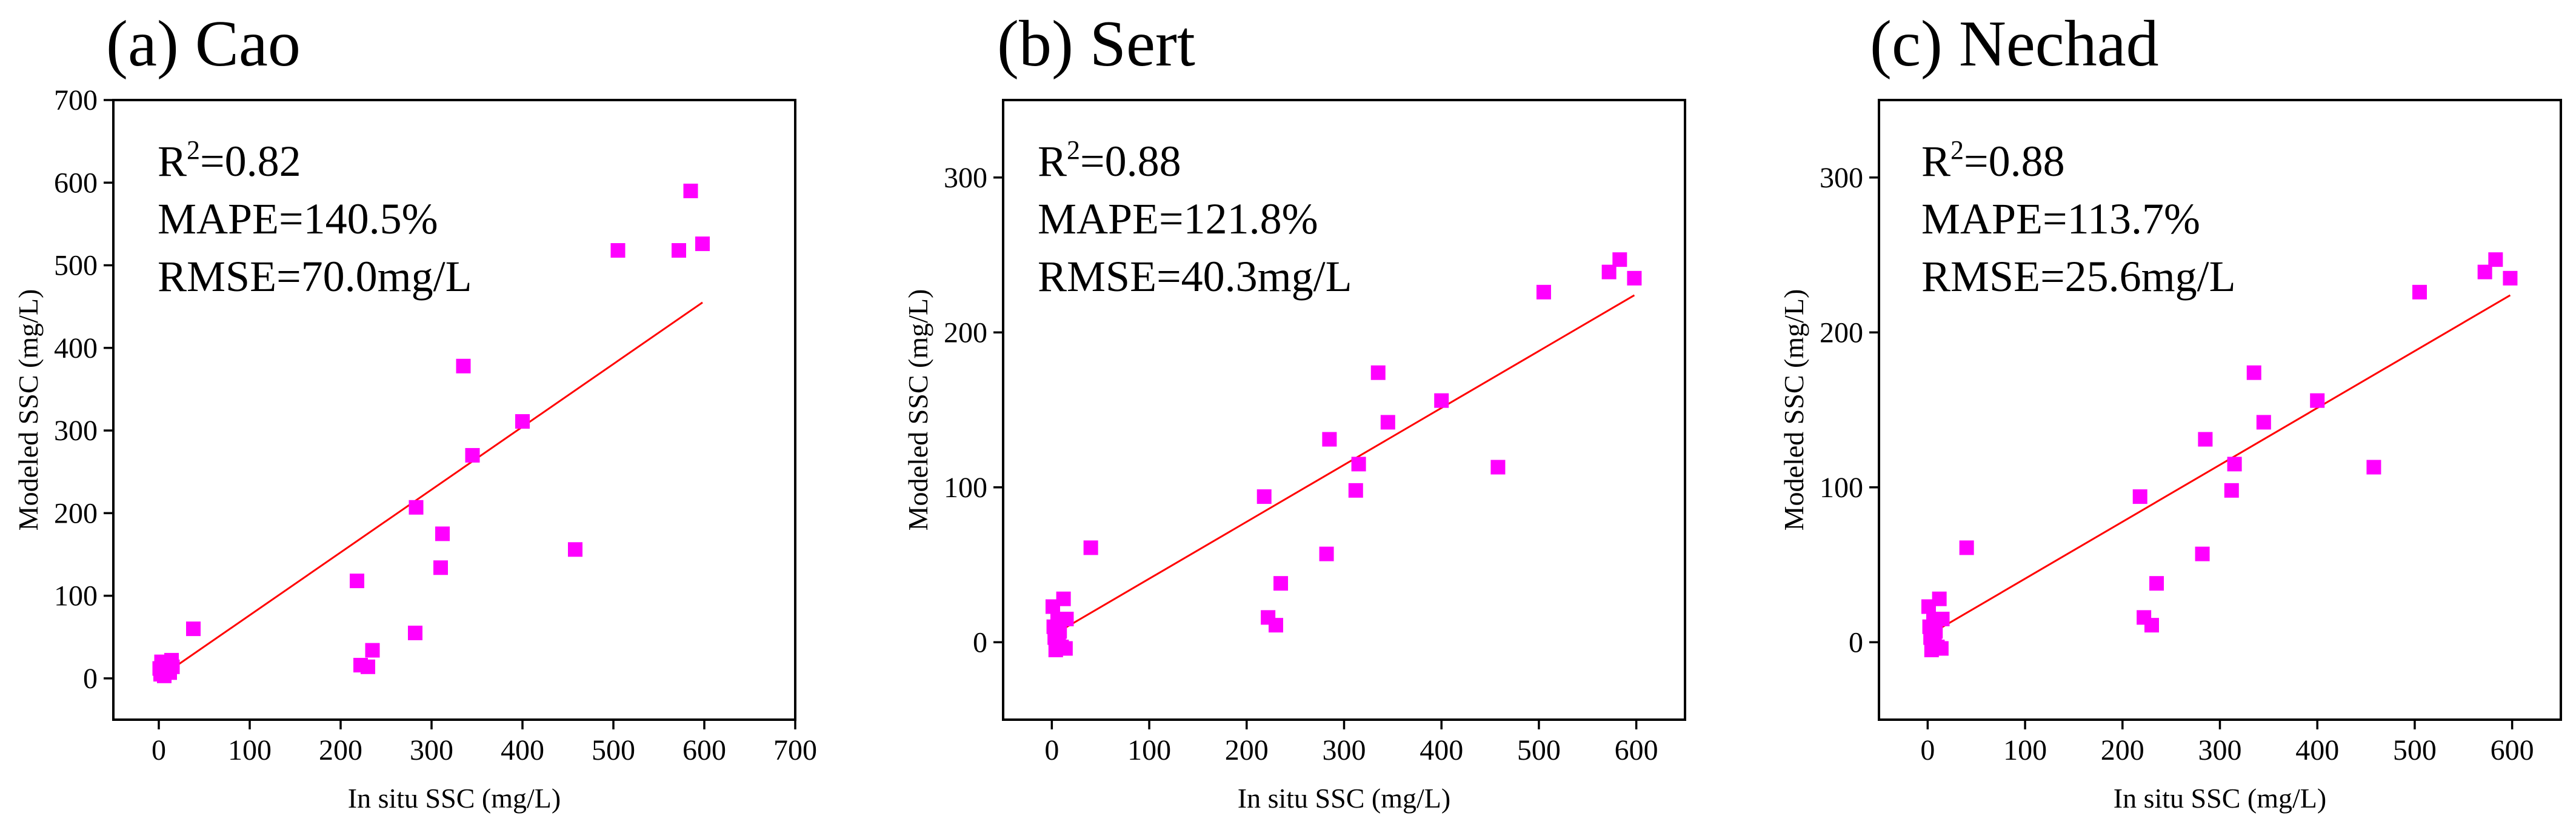 The width and height of the screenshot is (2576, 827). What do you see at coordinates (298, 219) in the screenshot?
I see `mape-text: MAPE=140.5%` at bounding box center [298, 219].